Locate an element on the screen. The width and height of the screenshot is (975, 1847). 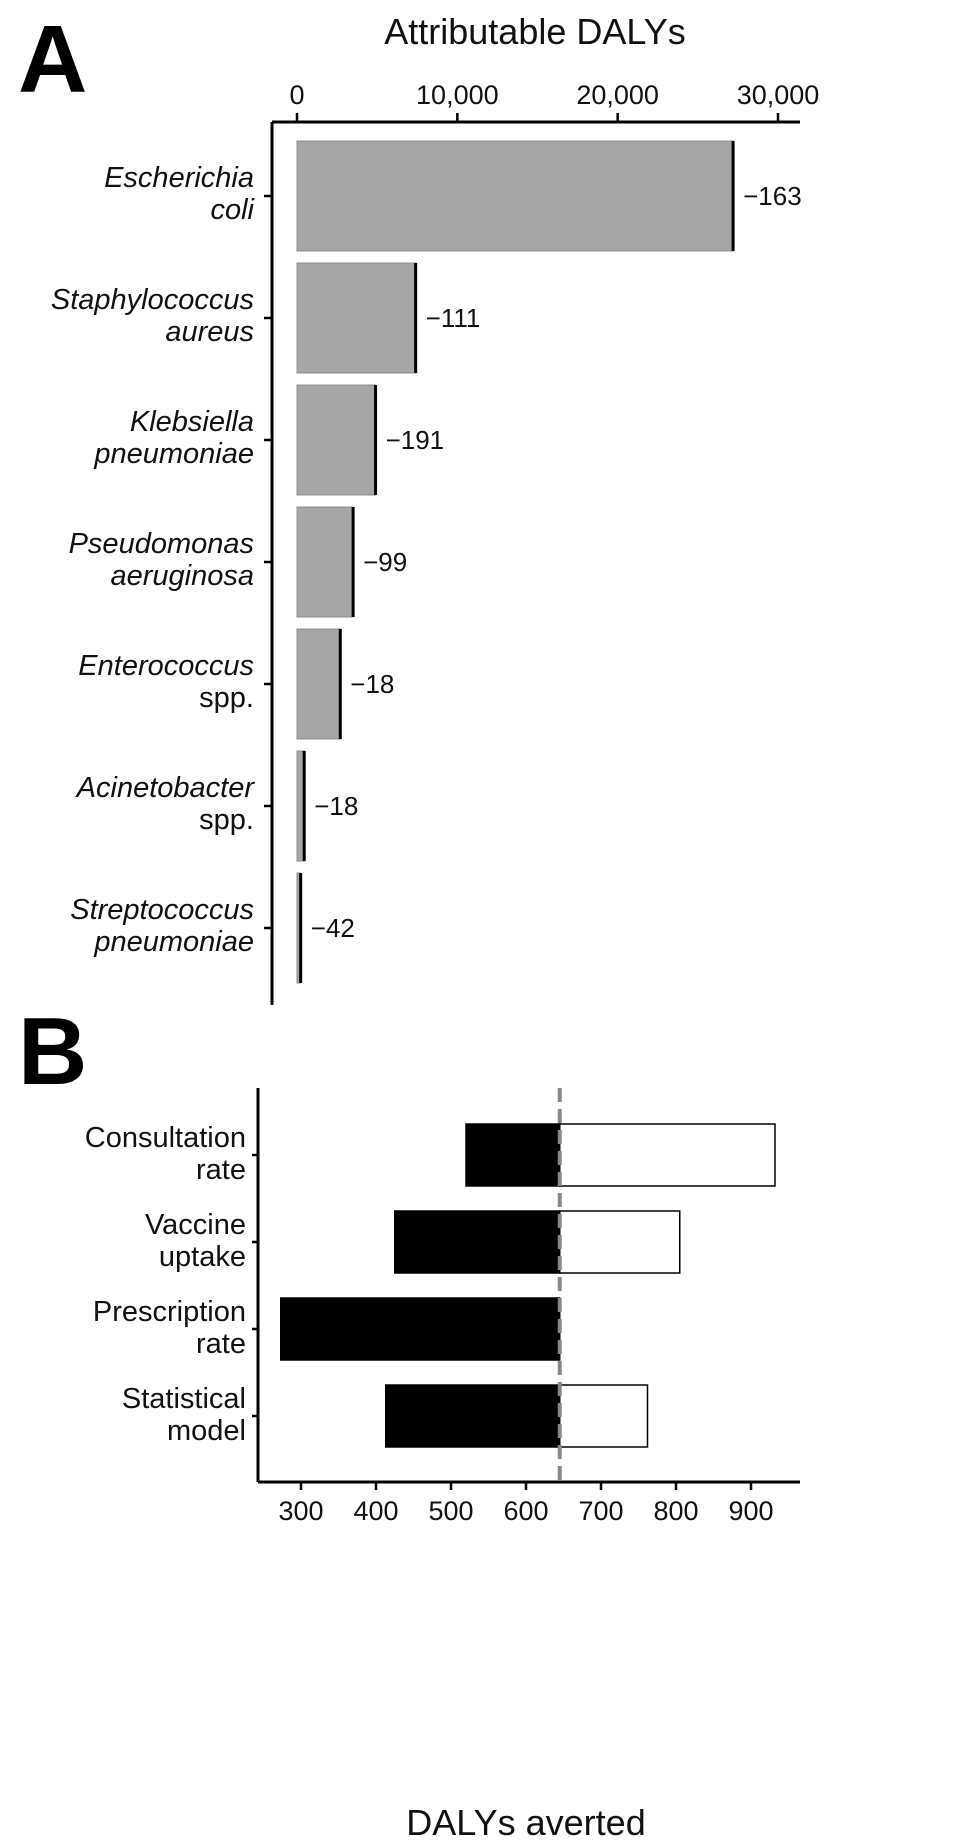
panel-b-x-tick-label: 500 is located at coordinates (450, 1511).